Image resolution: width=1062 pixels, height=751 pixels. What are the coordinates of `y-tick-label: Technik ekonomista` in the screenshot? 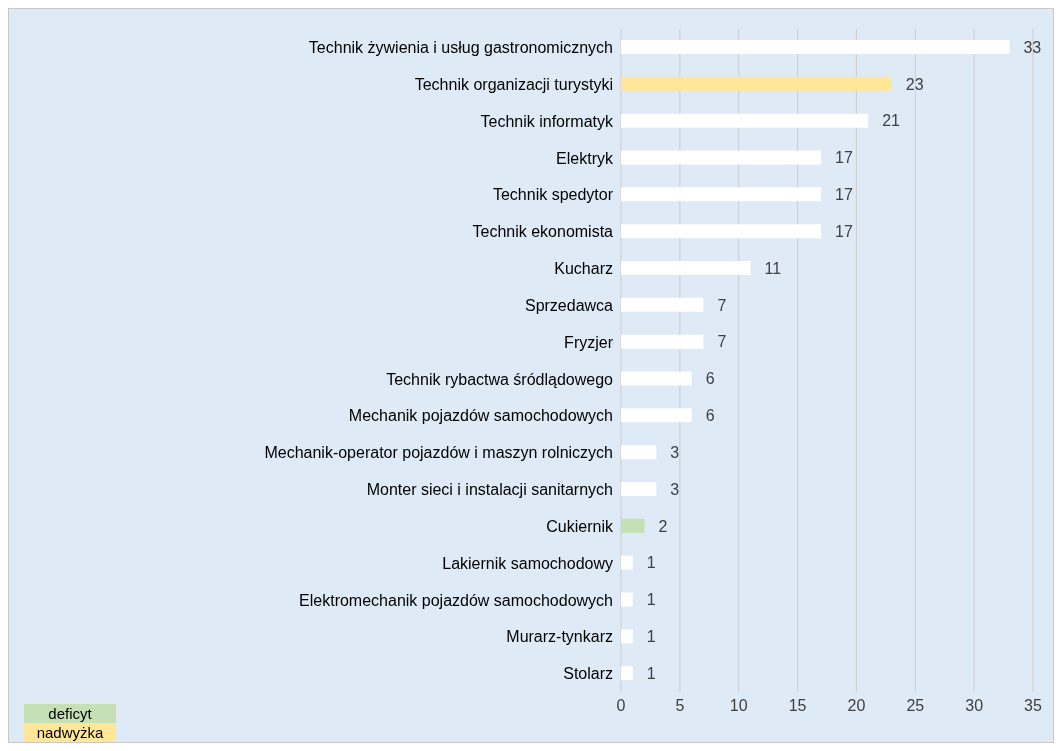 It's located at (543, 232).